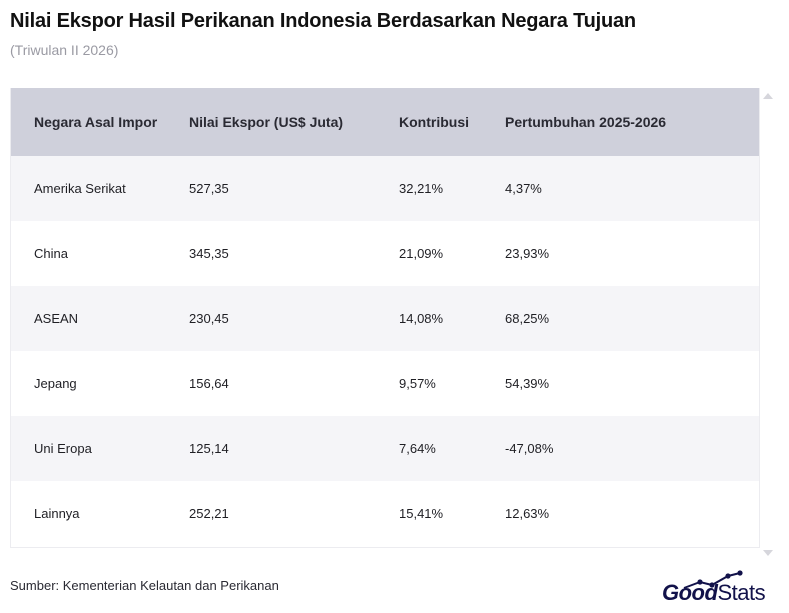  What do you see at coordinates (527, 513) in the screenshot?
I see `cell-growth: 12,63%` at bounding box center [527, 513].